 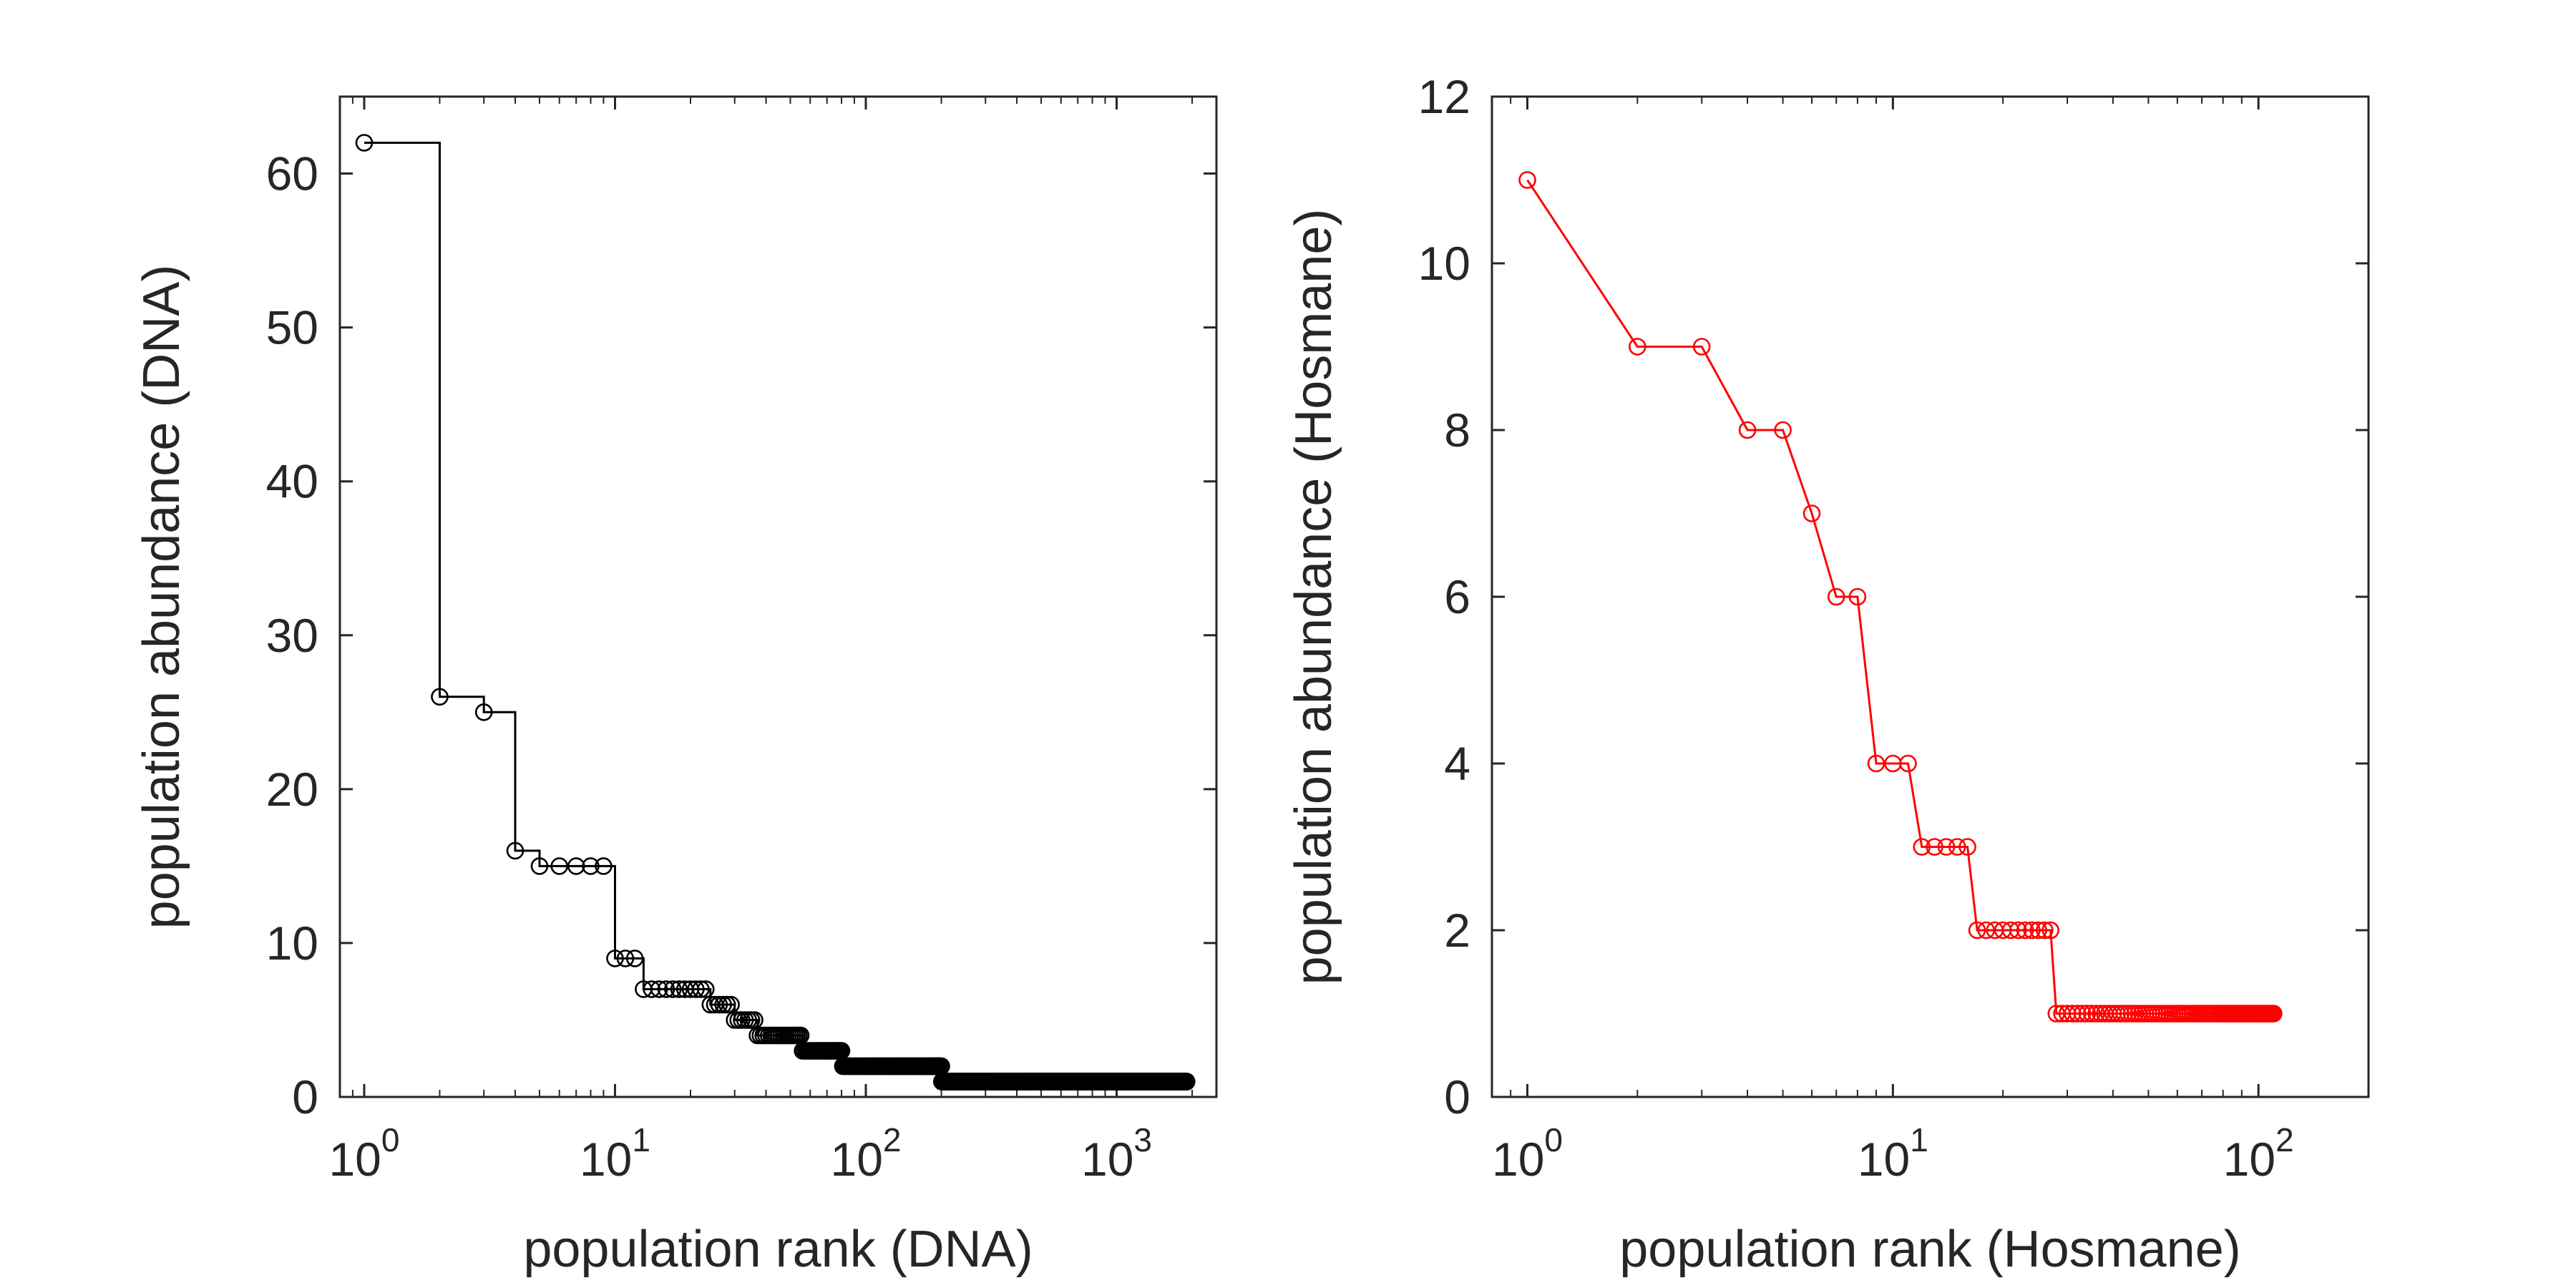 I want to click on y-tick-label: 30, so click(x=292, y=635).